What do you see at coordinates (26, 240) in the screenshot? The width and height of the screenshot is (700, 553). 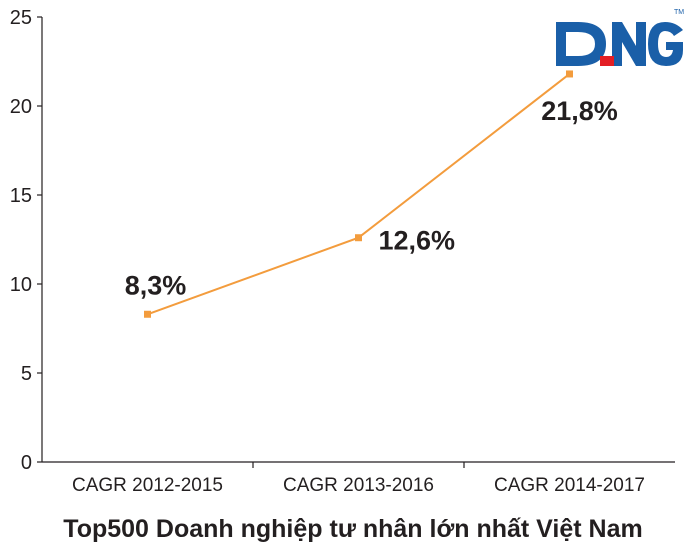 I see `y-axis: 0 5 10 15 20 25` at bounding box center [26, 240].